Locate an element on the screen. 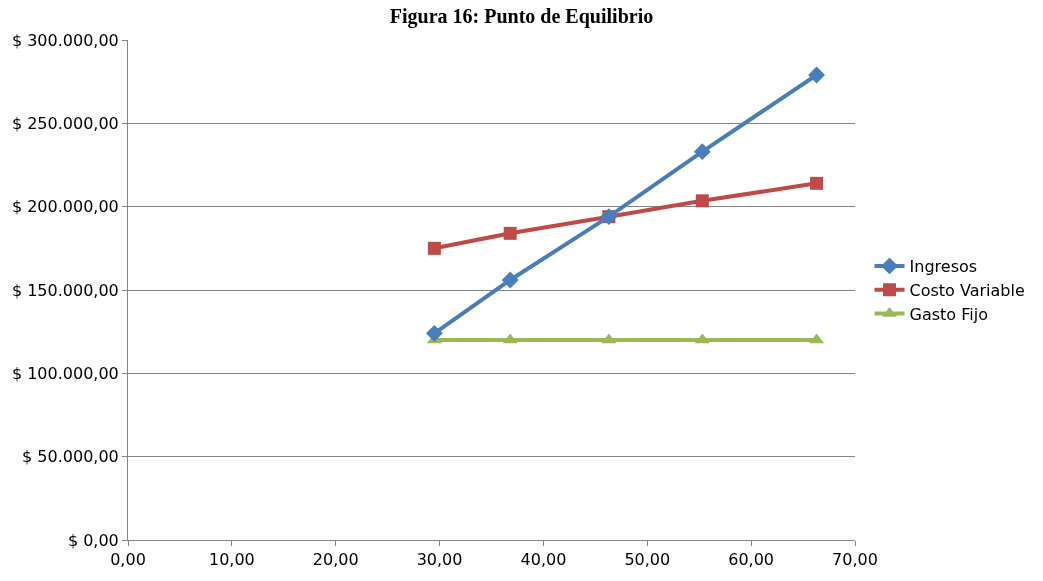 Image resolution: width=1043 pixels, height=581 pixels. y-tick-label: $ 100.000,00 is located at coordinates (65, 373).